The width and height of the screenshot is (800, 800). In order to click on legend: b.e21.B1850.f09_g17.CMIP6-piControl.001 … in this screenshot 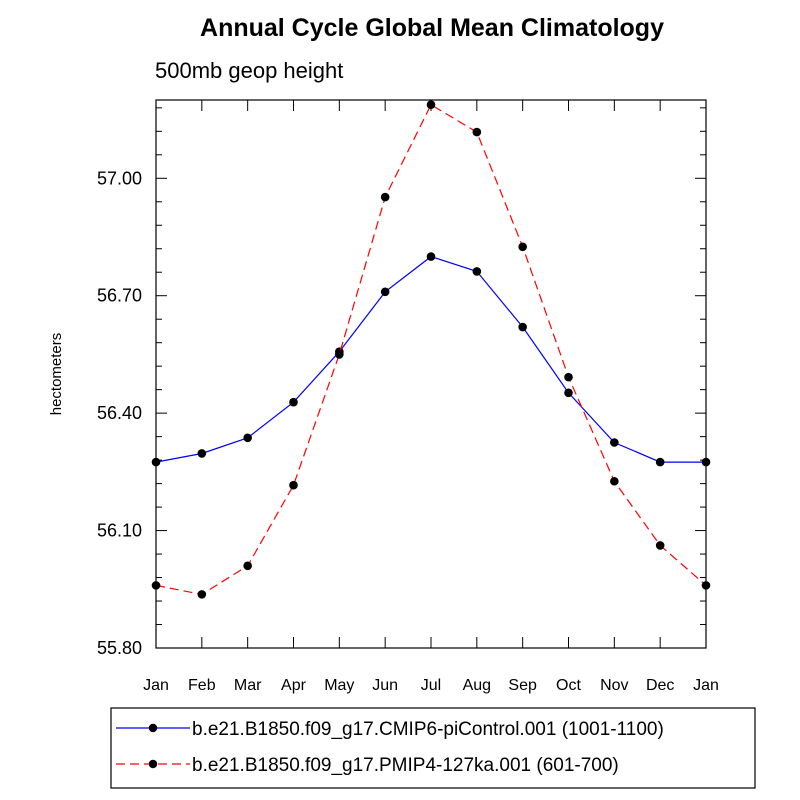, I will do `click(433, 748)`.